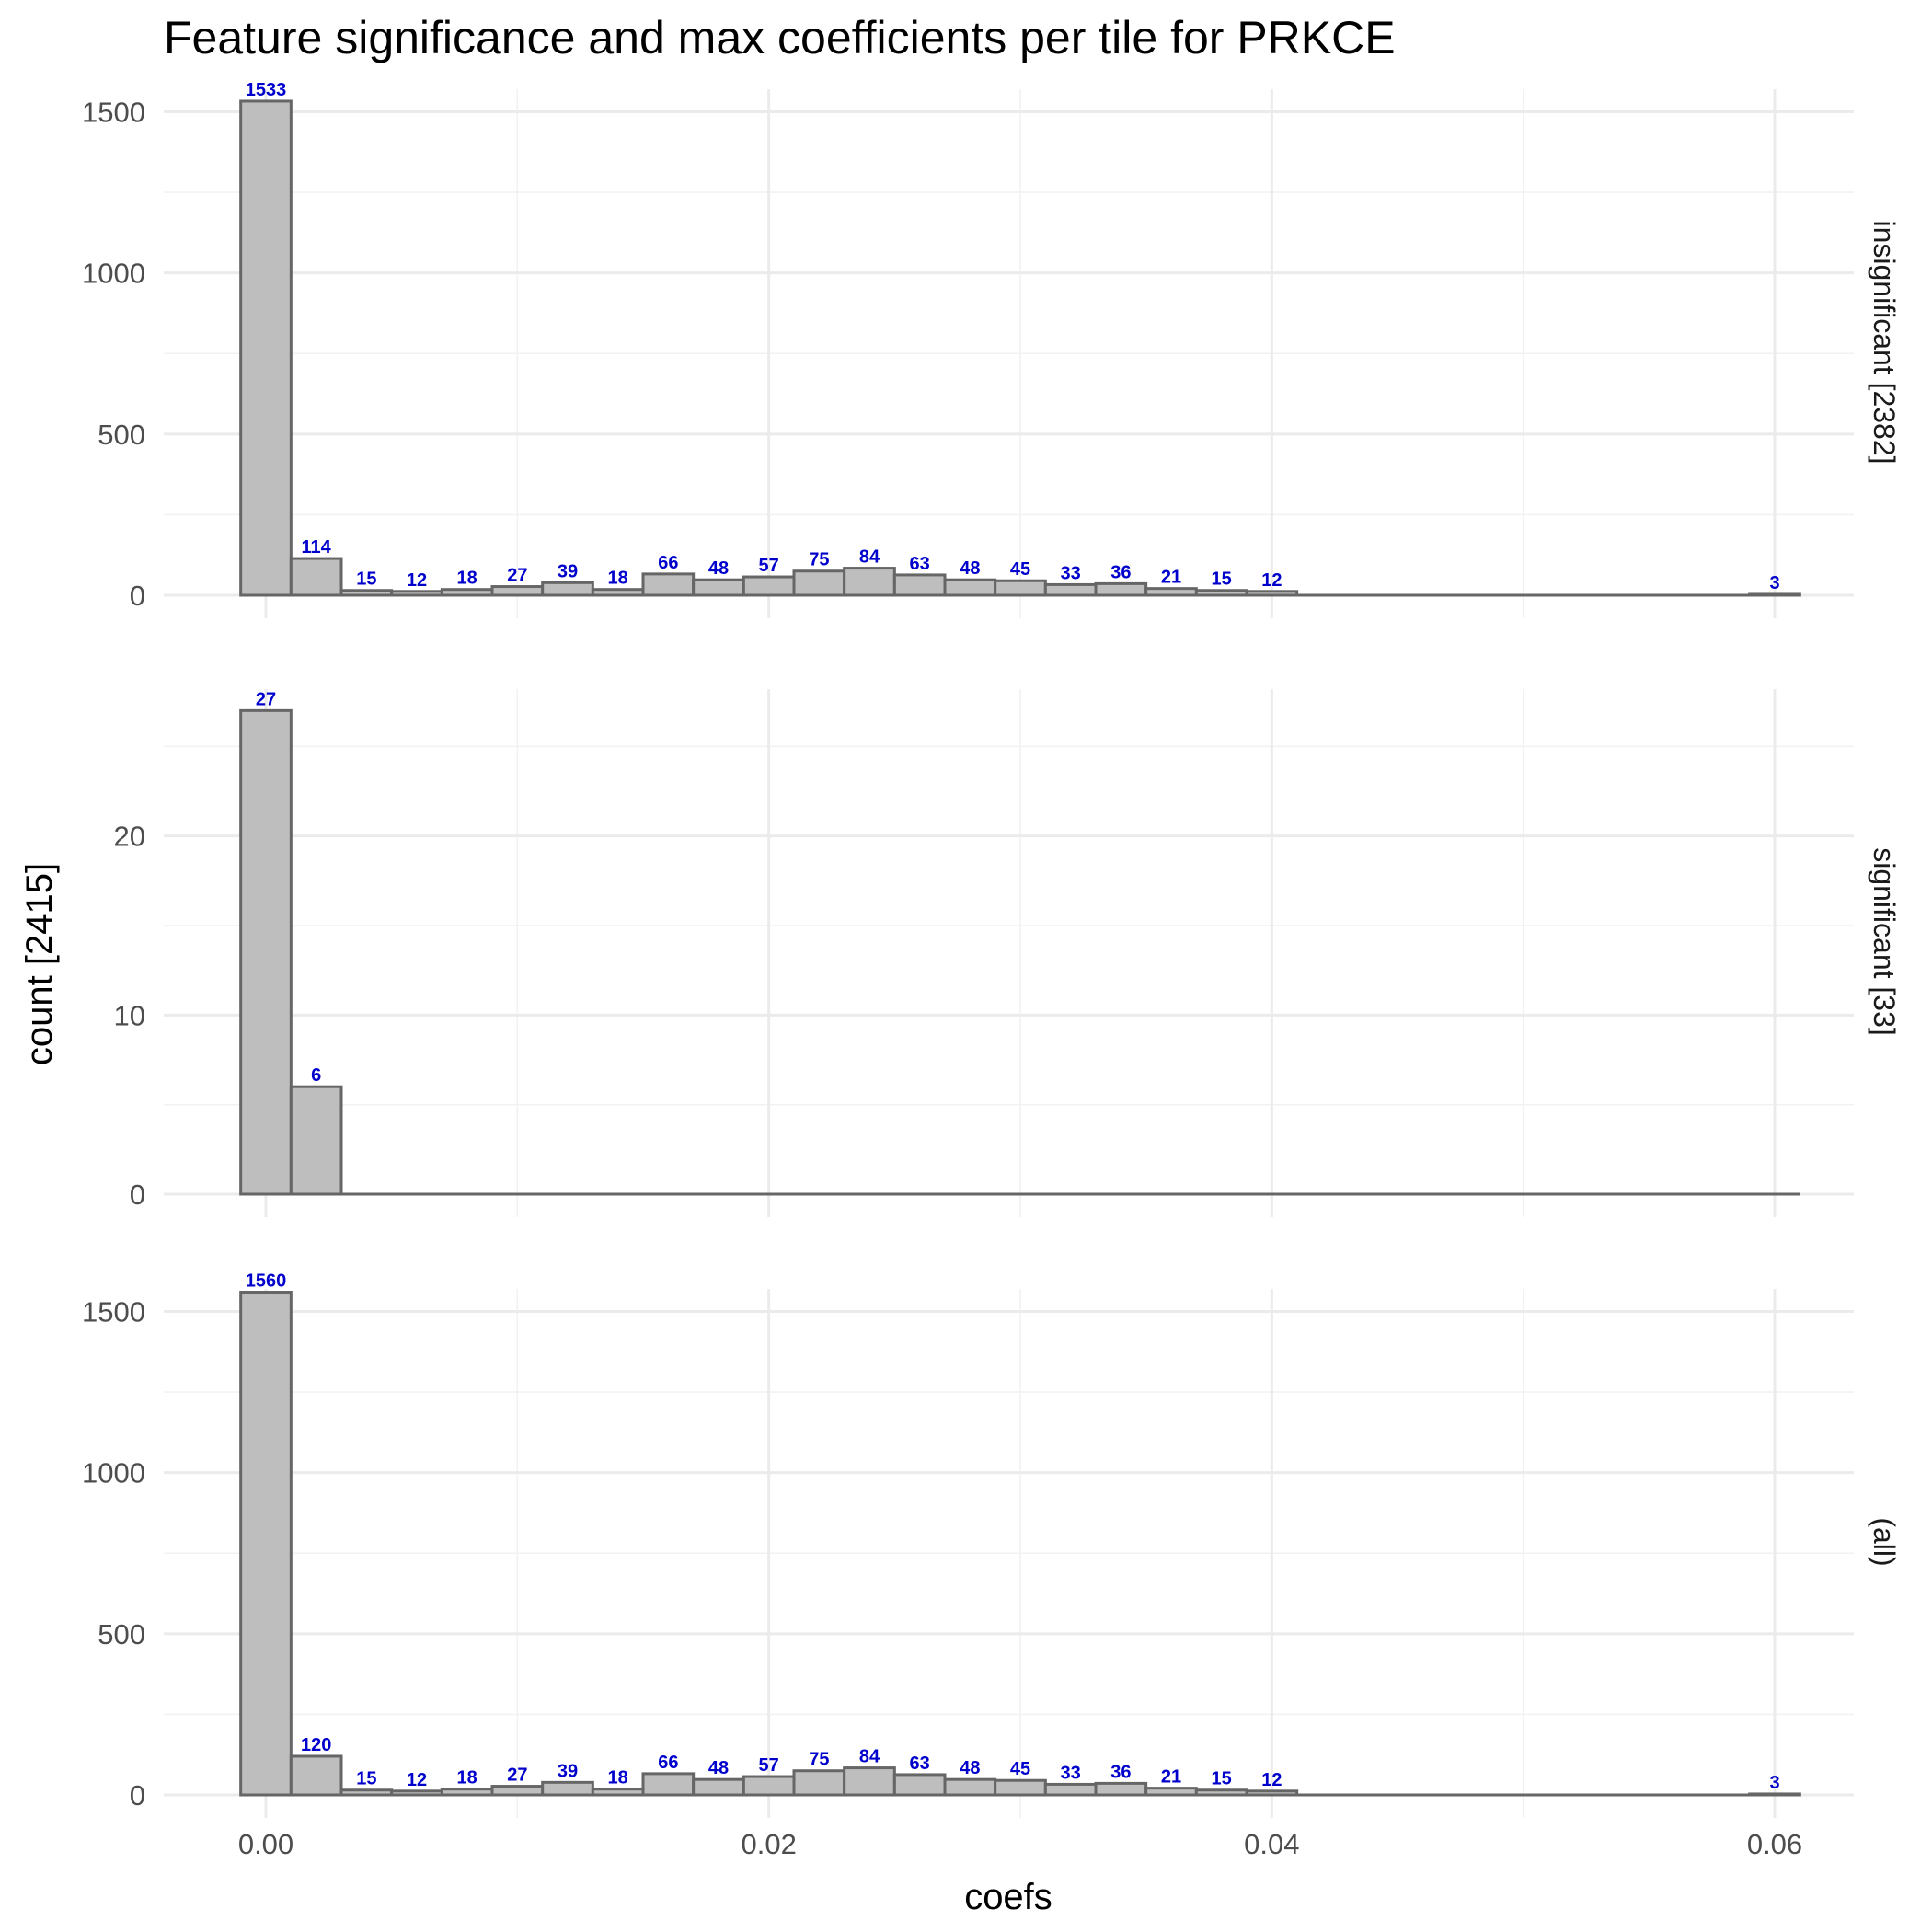  Describe the element at coordinates (266, 90) in the screenshot. I see `bar-count-label: 1533` at that location.